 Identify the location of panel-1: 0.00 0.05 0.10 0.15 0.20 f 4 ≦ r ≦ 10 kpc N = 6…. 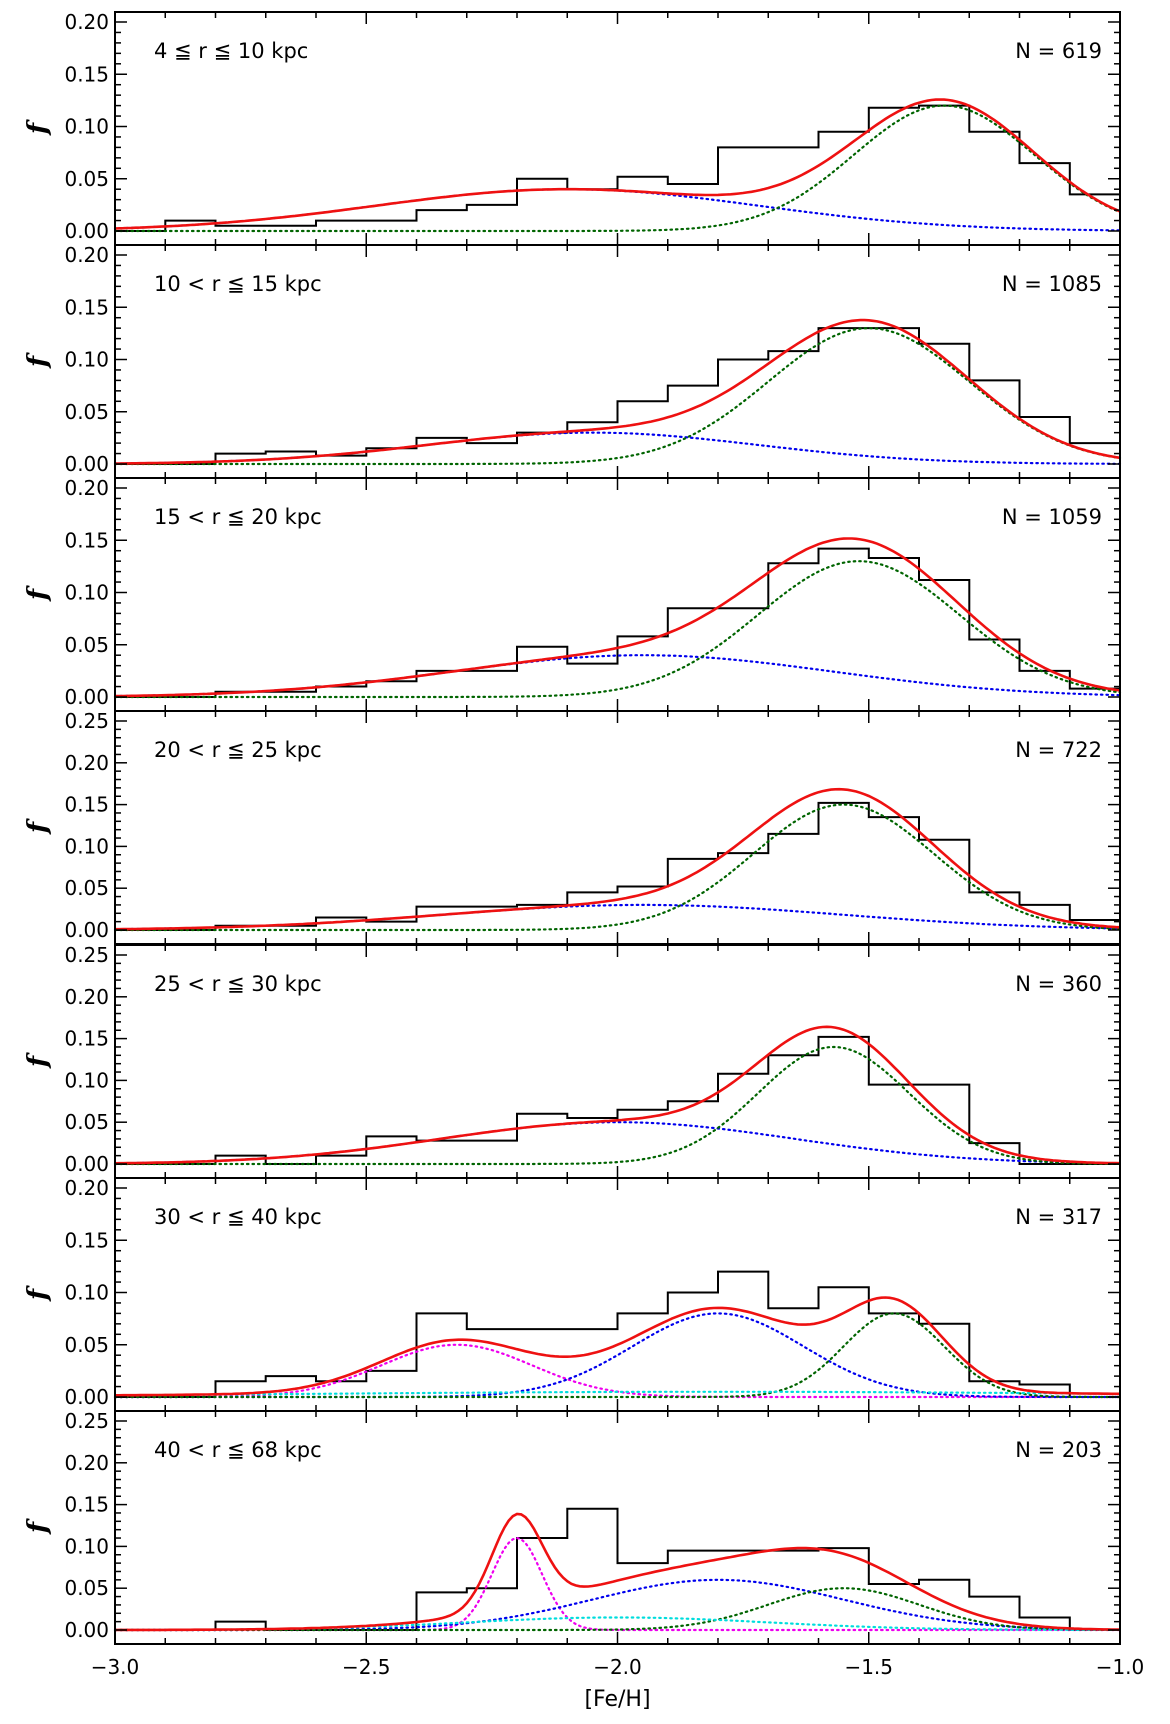
(572, 128).